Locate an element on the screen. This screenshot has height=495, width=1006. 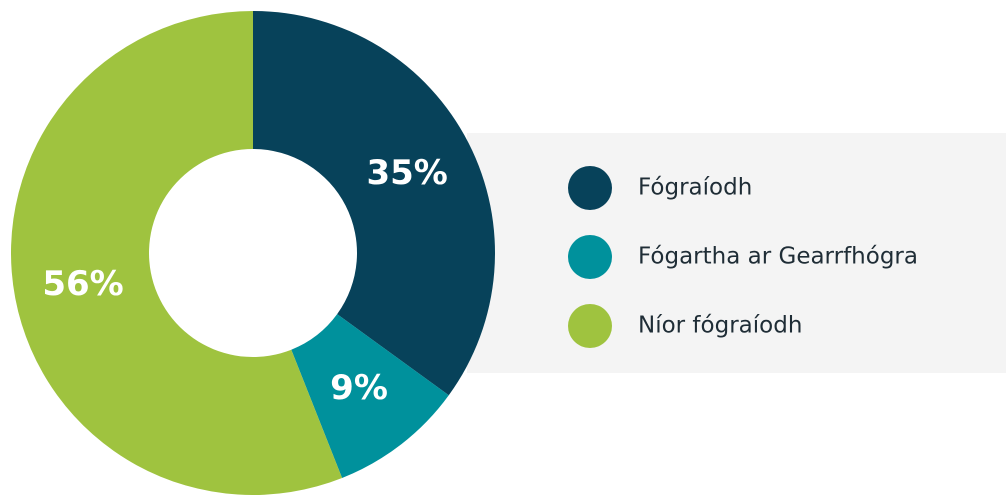
legend-label: Níor fógraíodh is located at coordinates (720, 326).